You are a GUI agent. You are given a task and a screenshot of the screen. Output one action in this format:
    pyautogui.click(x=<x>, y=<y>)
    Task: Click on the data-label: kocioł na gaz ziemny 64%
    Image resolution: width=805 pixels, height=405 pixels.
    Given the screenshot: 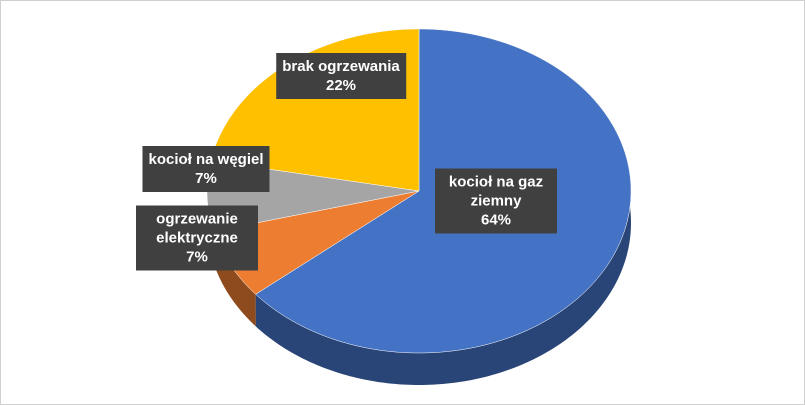 What is the action you would take?
    pyautogui.click(x=496, y=201)
    